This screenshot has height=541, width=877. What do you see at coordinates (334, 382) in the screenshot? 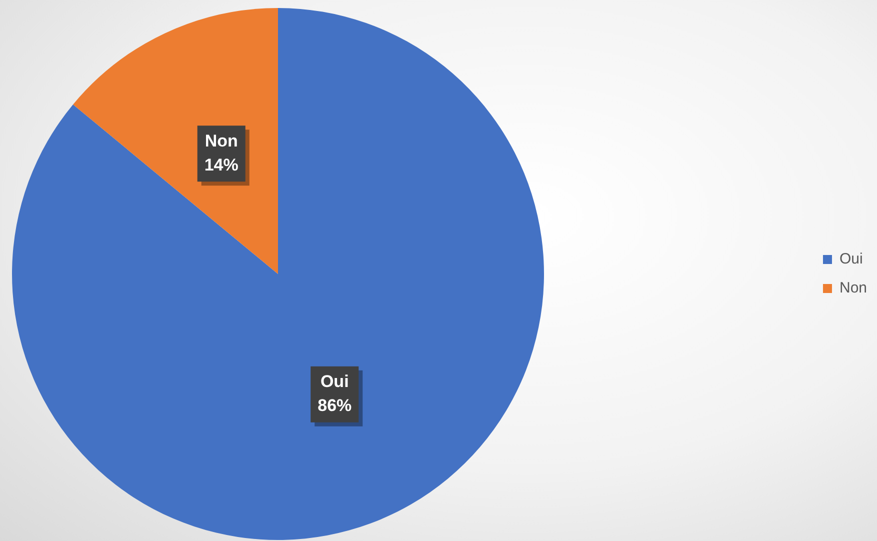
I see `slice-label: Oui` at bounding box center [334, 382].